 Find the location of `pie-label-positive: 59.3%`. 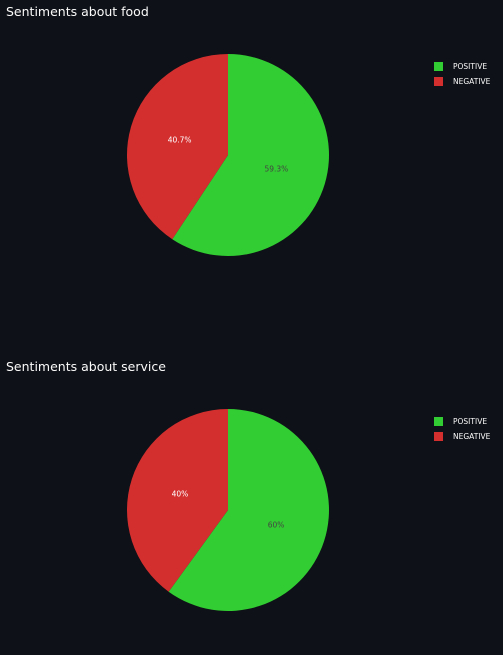

pie-label-positive: 59.3% is located at coordinates (276, 169).